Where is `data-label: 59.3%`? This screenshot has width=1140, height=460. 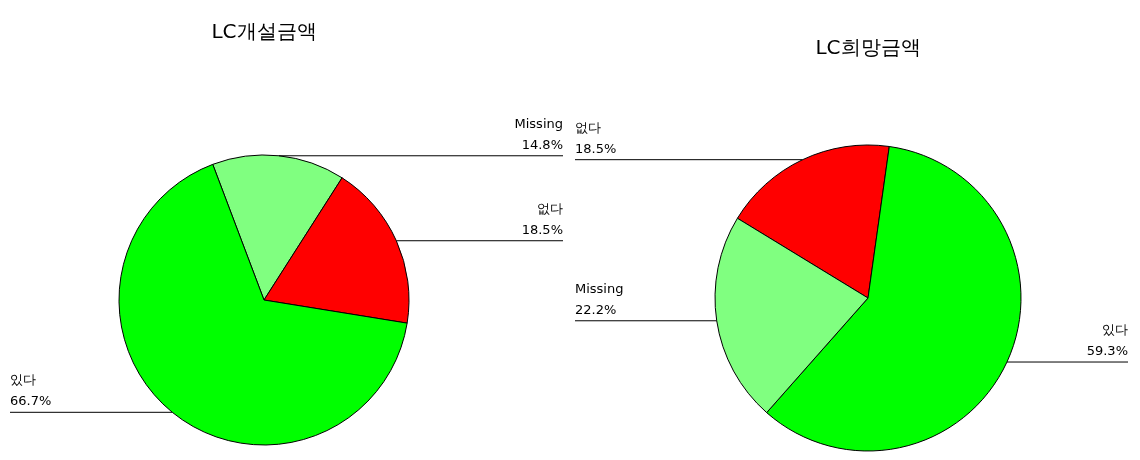 data-label: 59.3% is located at coordinates (1107, 351).